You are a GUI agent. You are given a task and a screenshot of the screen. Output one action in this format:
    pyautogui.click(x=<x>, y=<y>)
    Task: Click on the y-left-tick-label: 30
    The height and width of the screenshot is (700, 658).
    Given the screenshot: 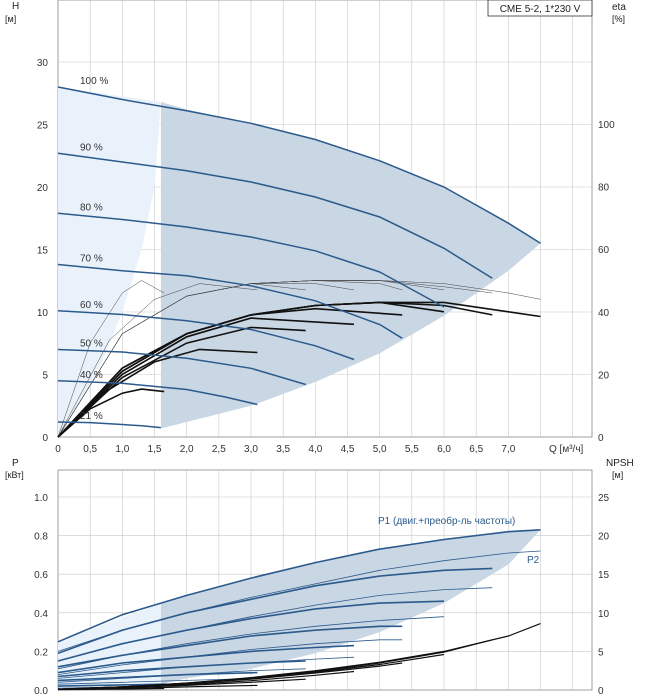 What is the action you would take?
    pyautogui.click(x=43, y=63)
    